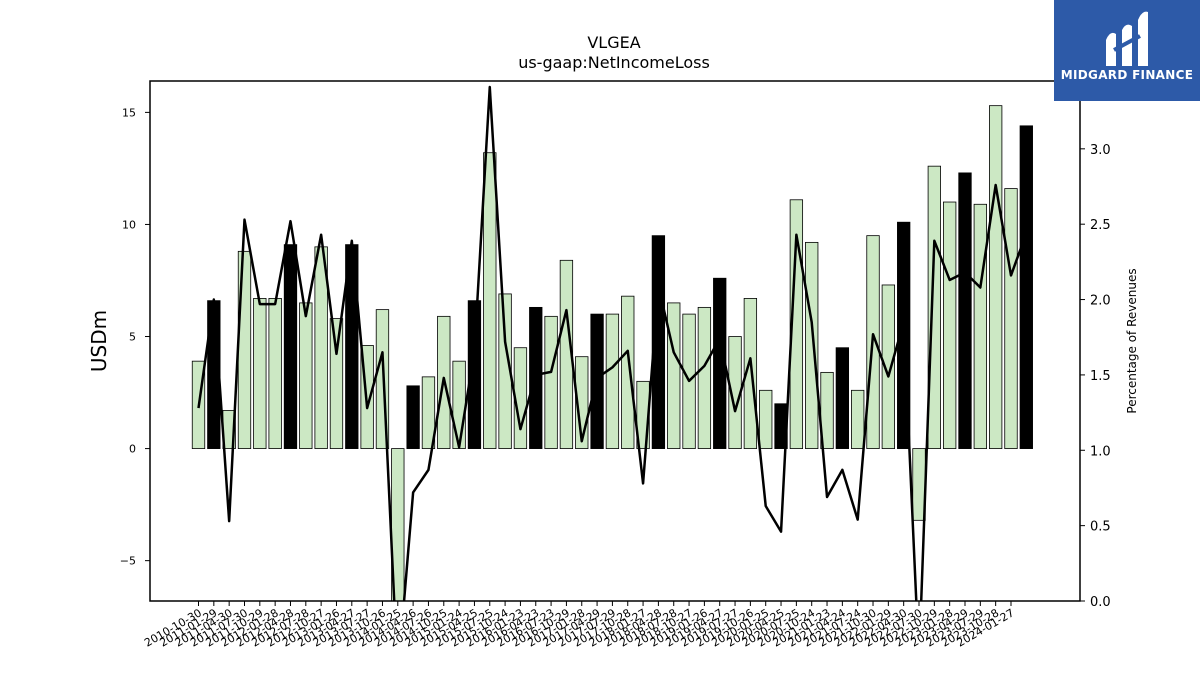 This screenshot has width=1200, height=675. I want to click on brand-logo: MIDGARD FINANCE, so click(1127, 50).